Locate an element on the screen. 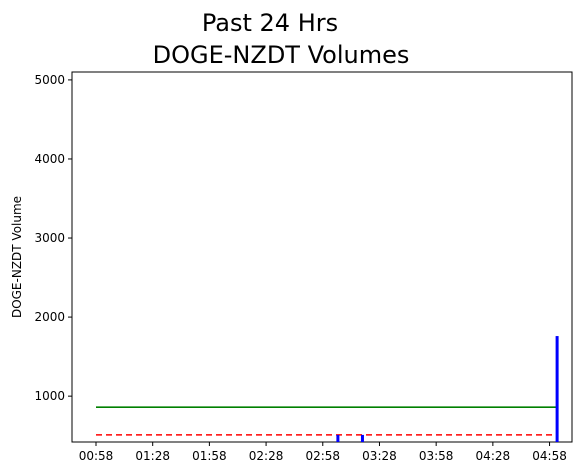 The height and width of the screenshot is (476, 583). x-tick-label: 02:58 is located at coordinates (322, 456).